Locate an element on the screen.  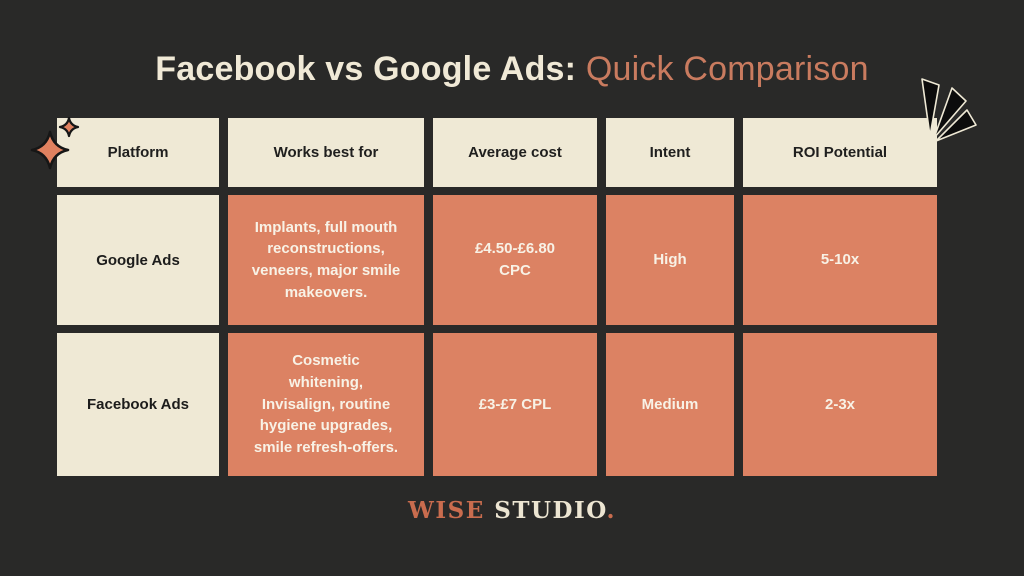
row-google-average-cost: £4.50-£6.80 CPC is located at coordinates (515, 260).